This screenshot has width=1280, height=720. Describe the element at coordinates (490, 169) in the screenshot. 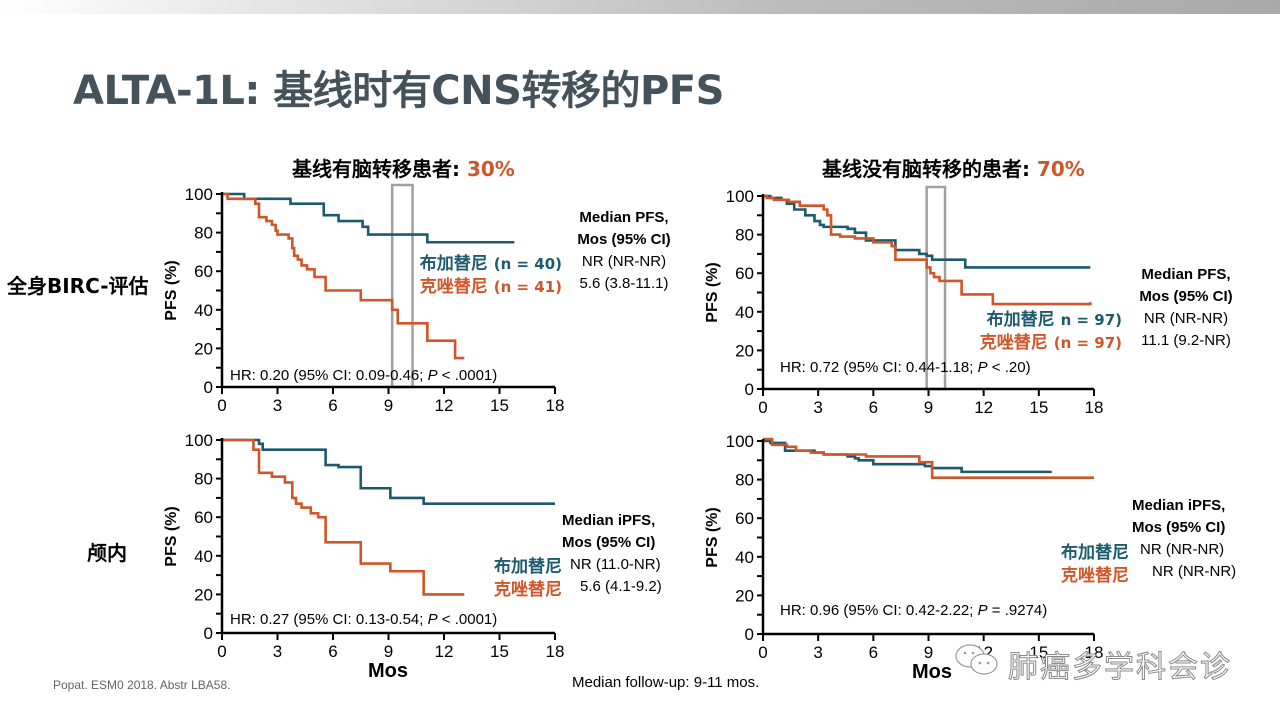

I see `panel-title-pct: 30%` at that location.